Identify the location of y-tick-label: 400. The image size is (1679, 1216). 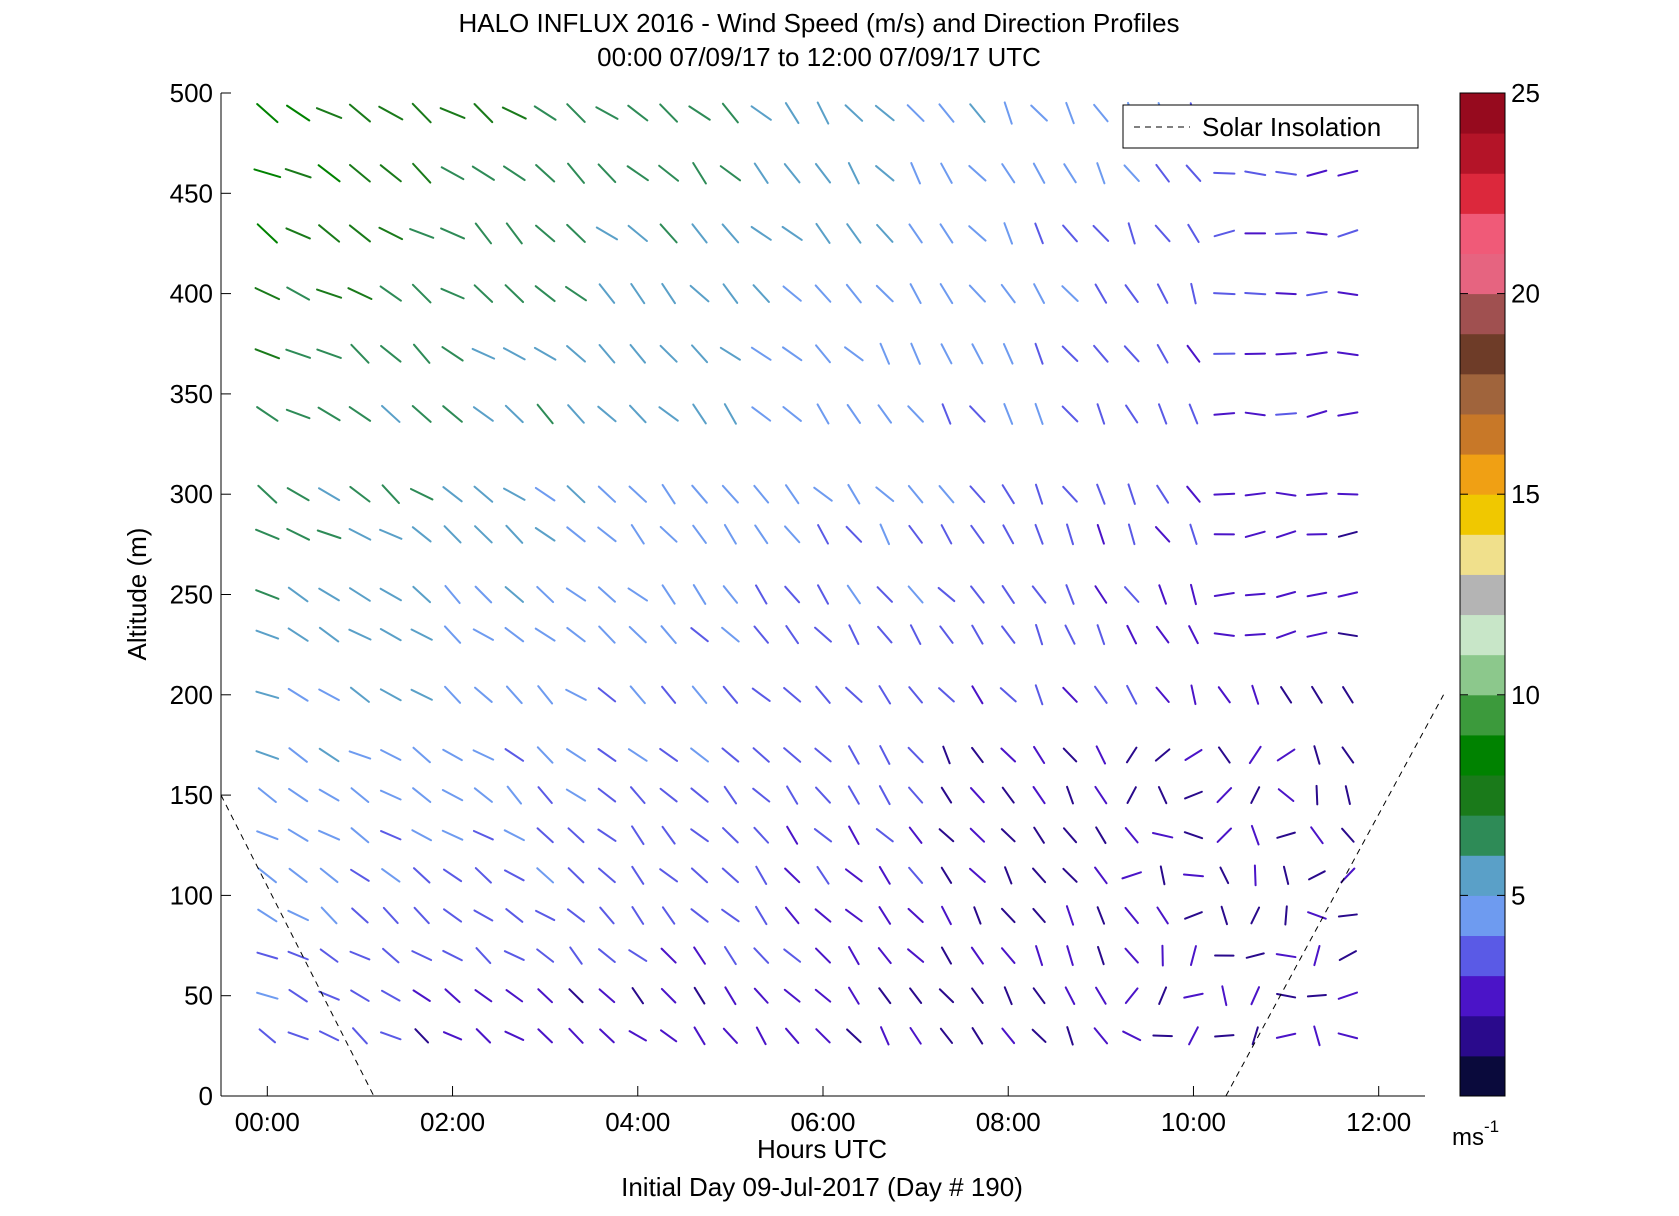
(191, 294).